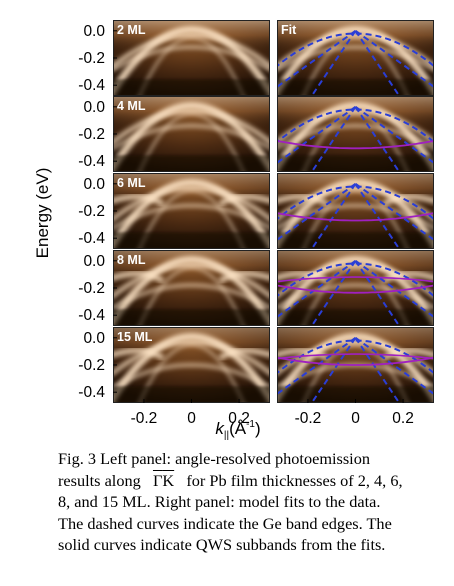 The width and height of the screenshot is (454, 586). What do you see at coordinates (168, 480) in the screenshot?
I see `k-symbol: K` at bounding box center [168, 480].